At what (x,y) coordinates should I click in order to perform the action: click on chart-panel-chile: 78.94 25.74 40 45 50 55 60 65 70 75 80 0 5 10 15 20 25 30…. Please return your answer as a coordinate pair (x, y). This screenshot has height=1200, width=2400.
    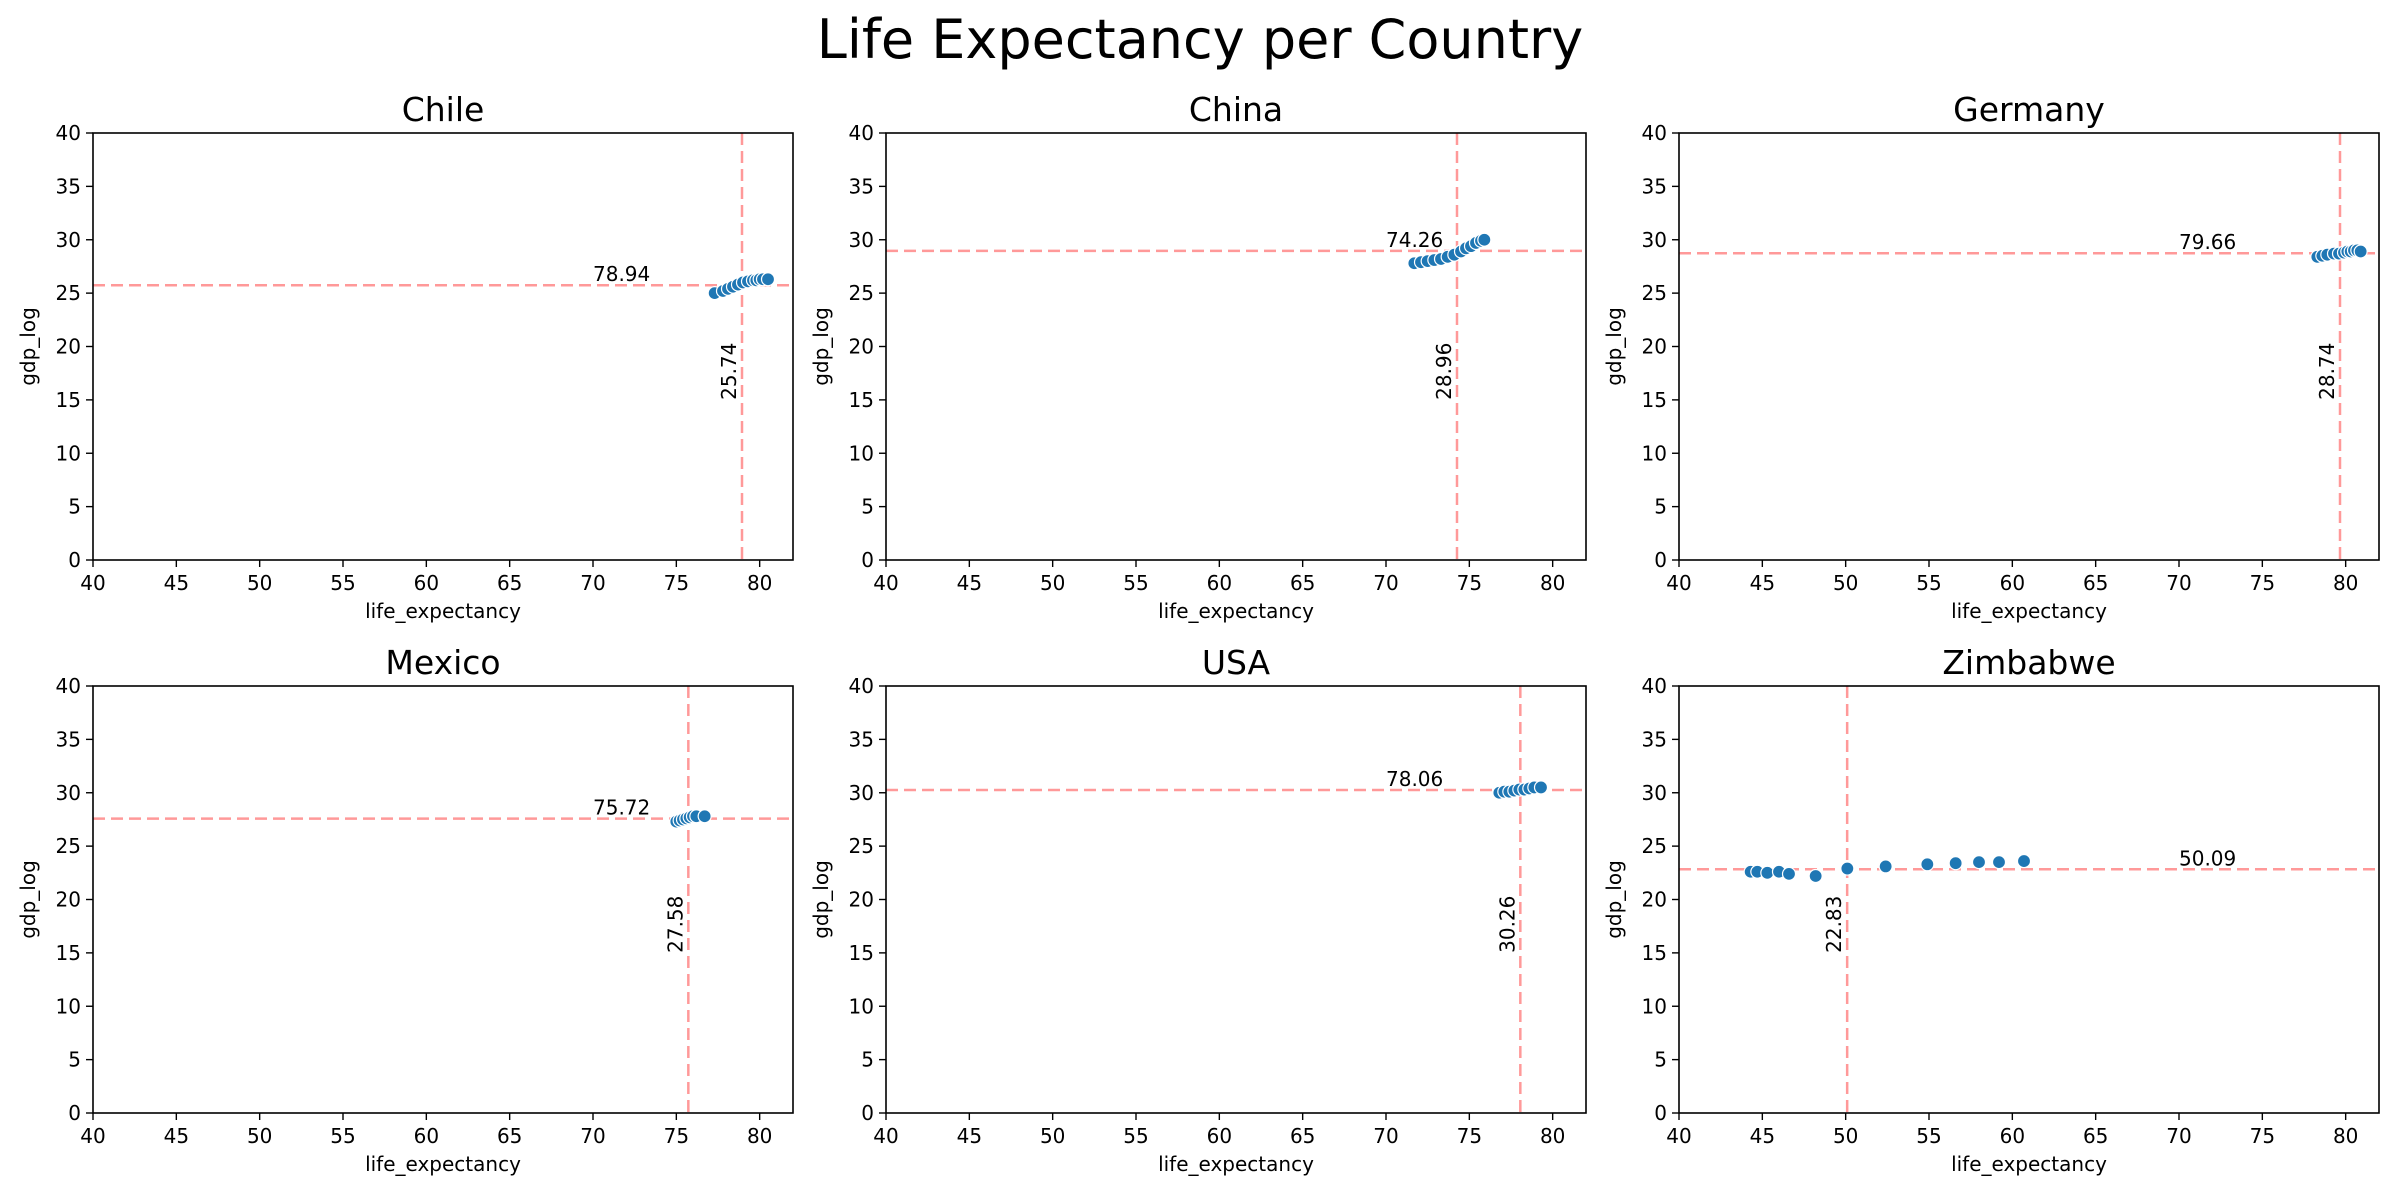
    Looking at the image, I should click on (405, 356).